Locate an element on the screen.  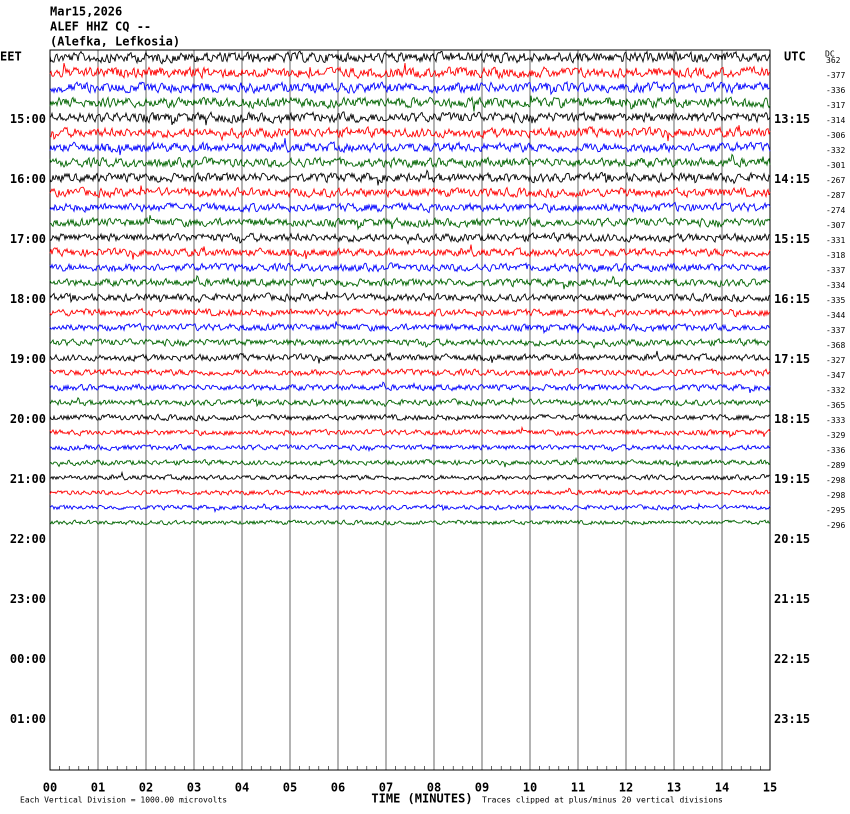
dc-value: -289 is located at coordinates (835, 465).